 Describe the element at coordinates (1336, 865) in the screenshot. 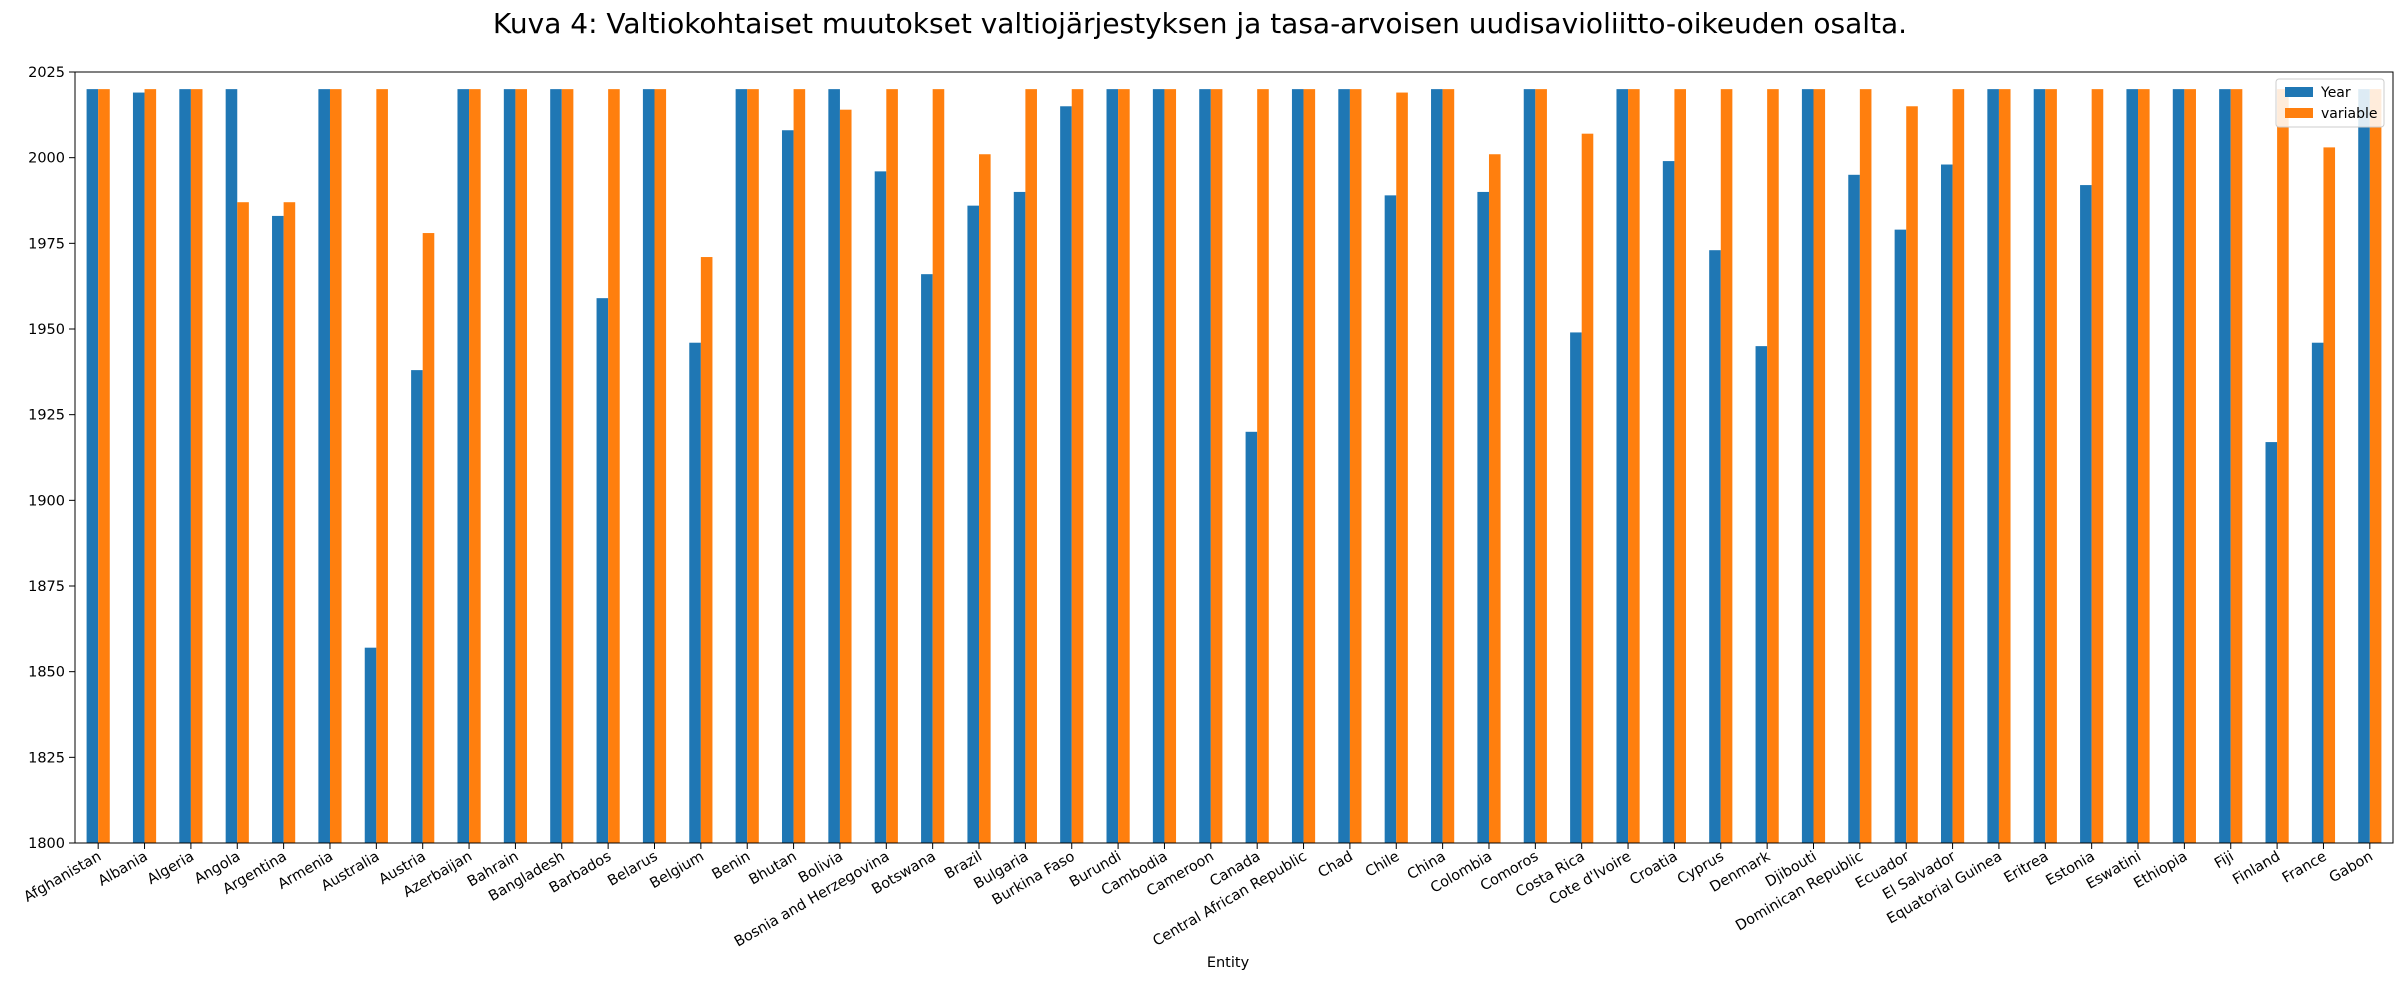

I see `x-tick-label: Chad` at that location.